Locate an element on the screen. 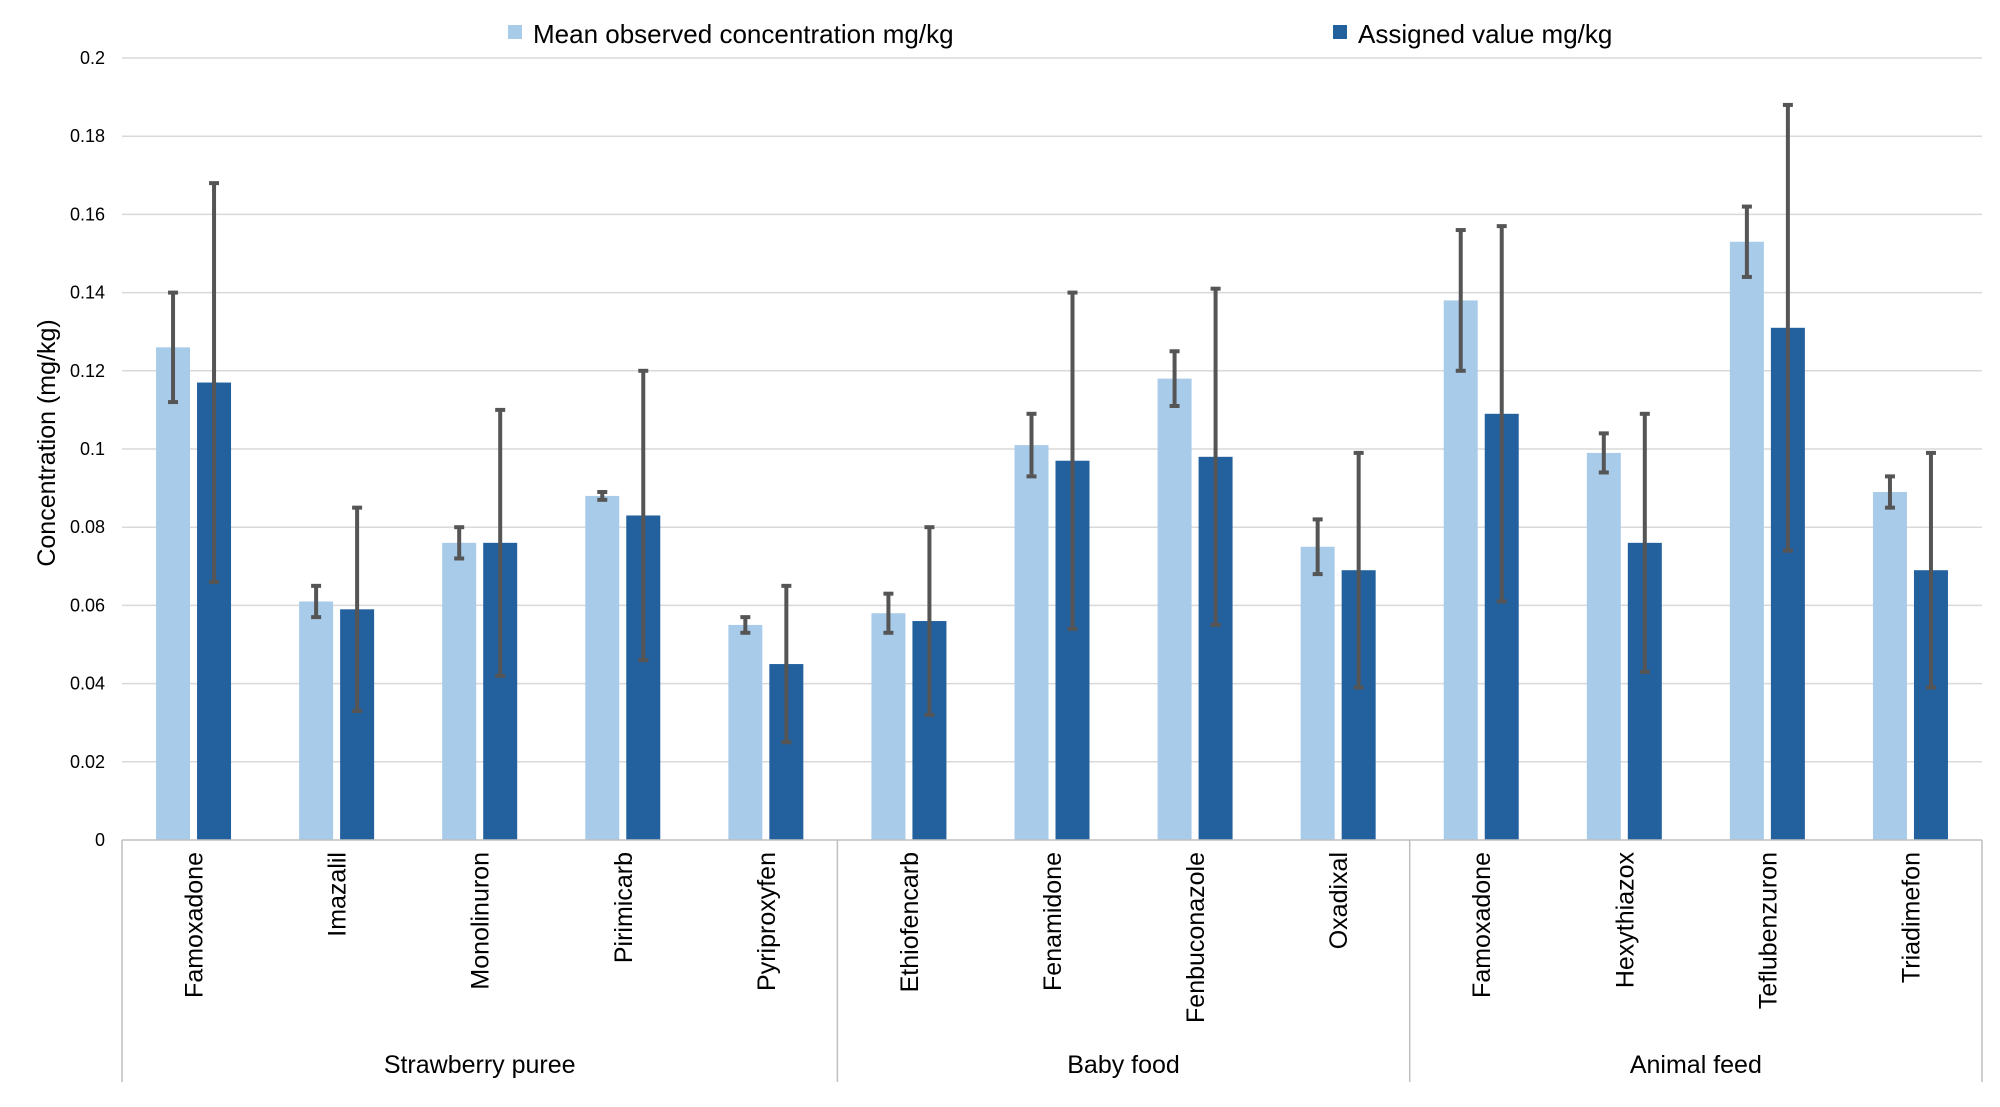 This screenshot has width=2000, height=1107. y-tick-label: 0.18 is located at coordinates (87, 136).